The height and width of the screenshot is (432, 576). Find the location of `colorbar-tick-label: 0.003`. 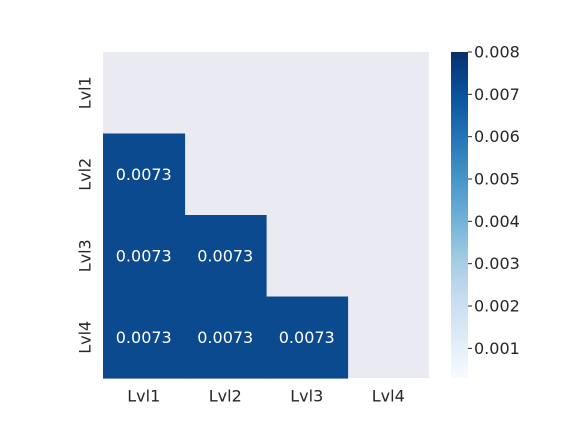

colorbar-tick-label: 0.003 is located at coordinates (497, 263).